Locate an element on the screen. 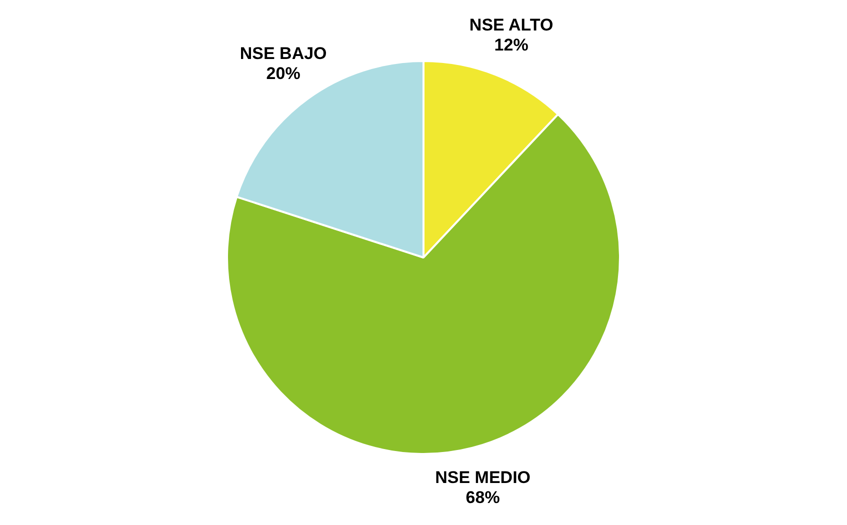 The height and width of the screenshot is (525, 847). data-label: 20% is located at coordinates (283, 74).